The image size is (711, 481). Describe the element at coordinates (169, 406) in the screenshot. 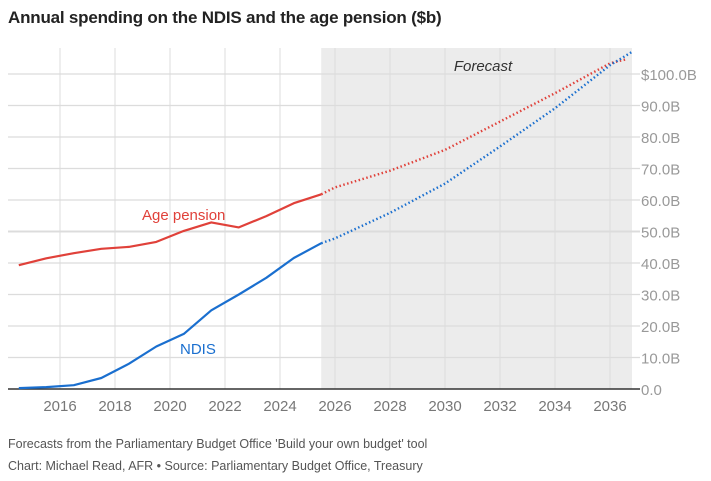

I see `x-tick-label: 2020` at that location.